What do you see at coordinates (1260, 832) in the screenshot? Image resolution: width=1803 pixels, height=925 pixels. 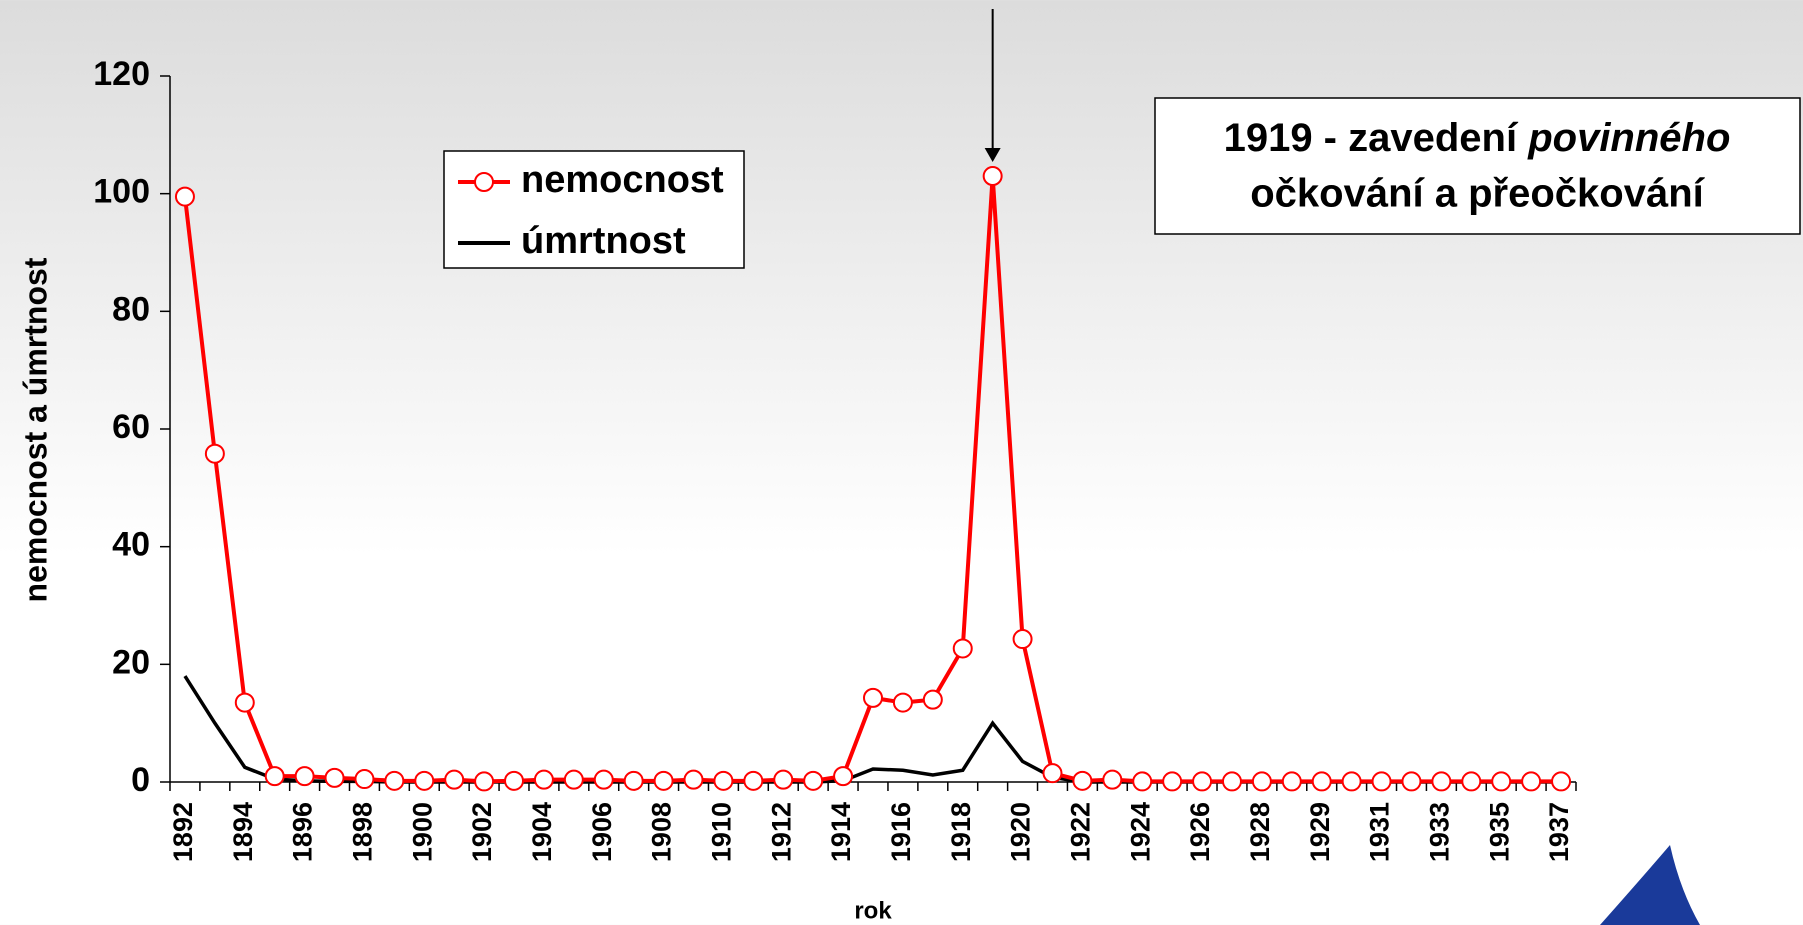 I see `x-tick-label: 1928` at bounding box center [1260, 832].